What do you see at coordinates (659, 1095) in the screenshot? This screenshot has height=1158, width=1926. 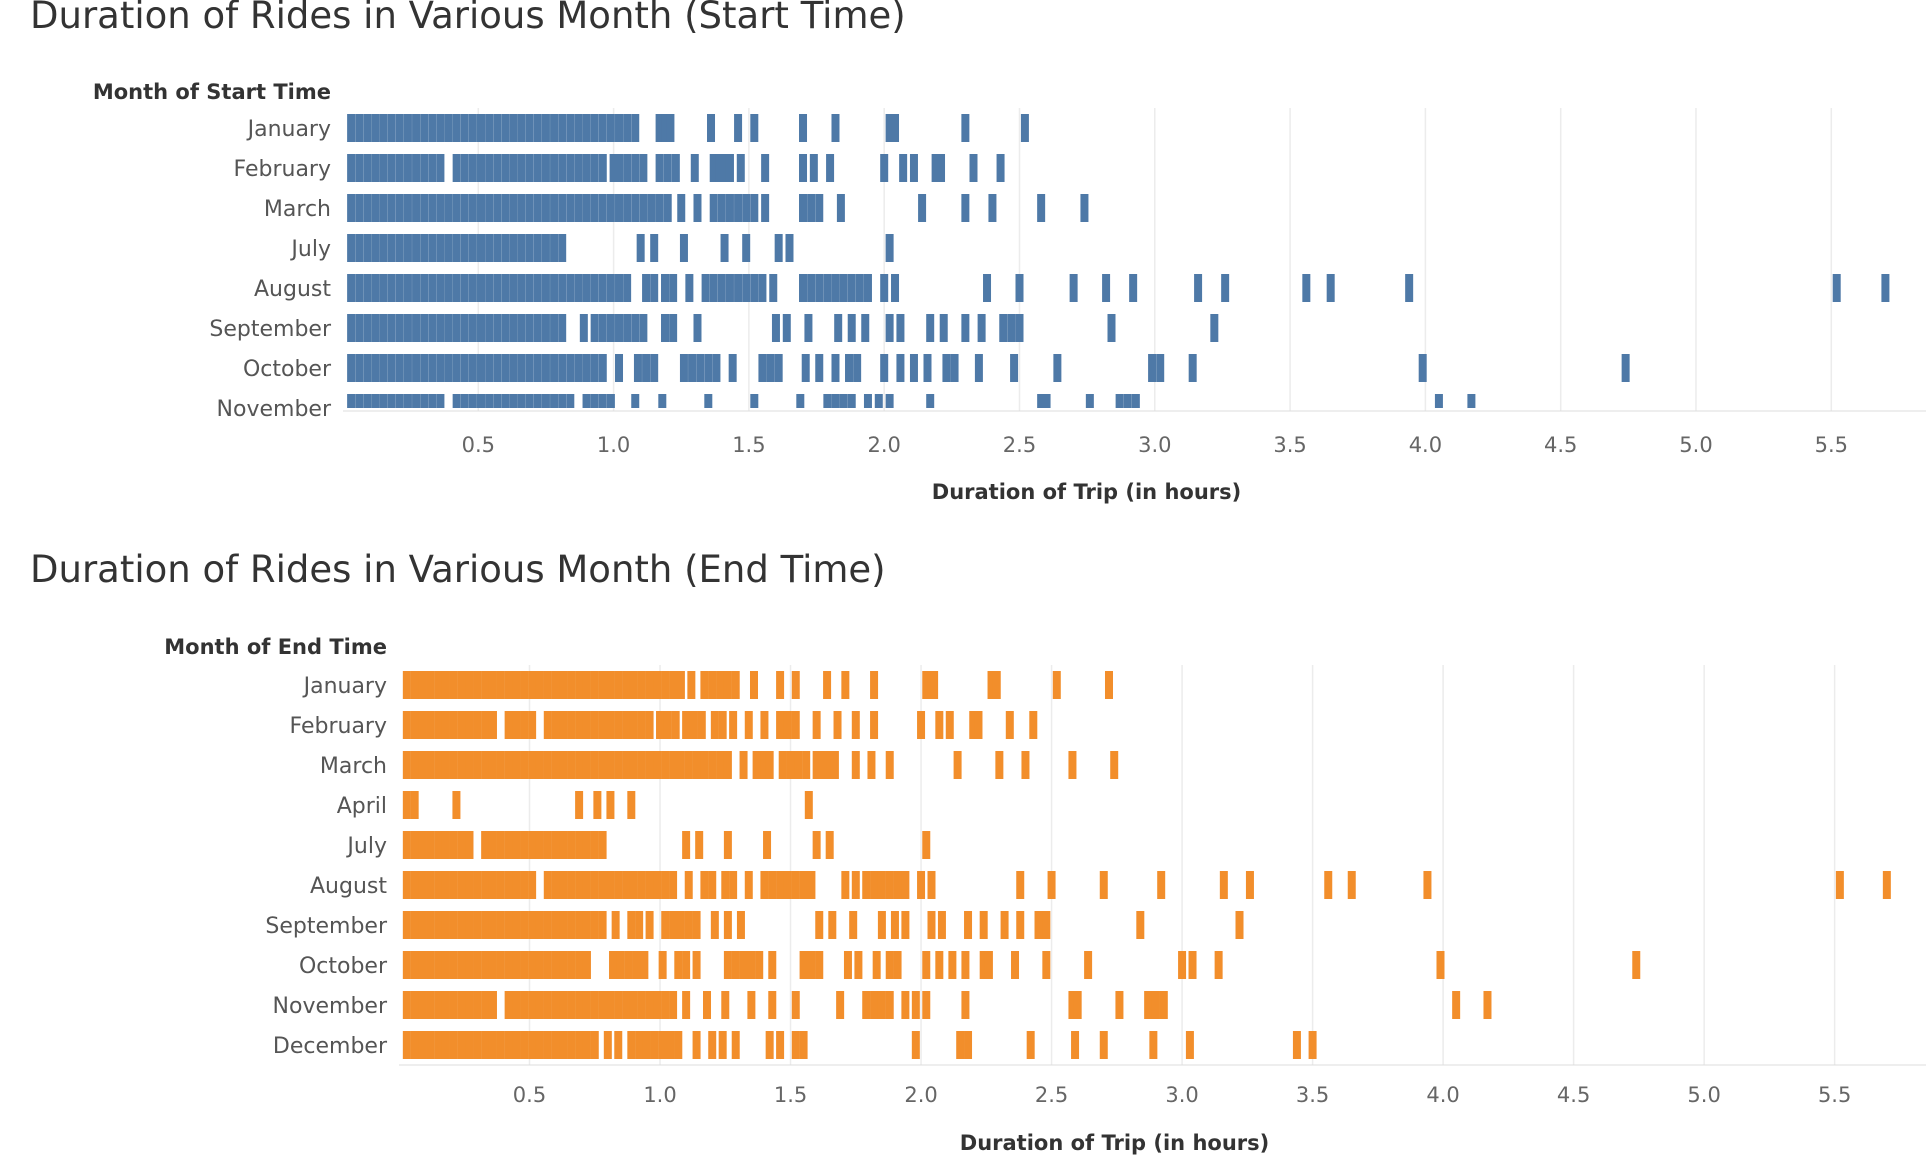 I see `x-tick-label: 1.0` at bounding box center [659, 1095].